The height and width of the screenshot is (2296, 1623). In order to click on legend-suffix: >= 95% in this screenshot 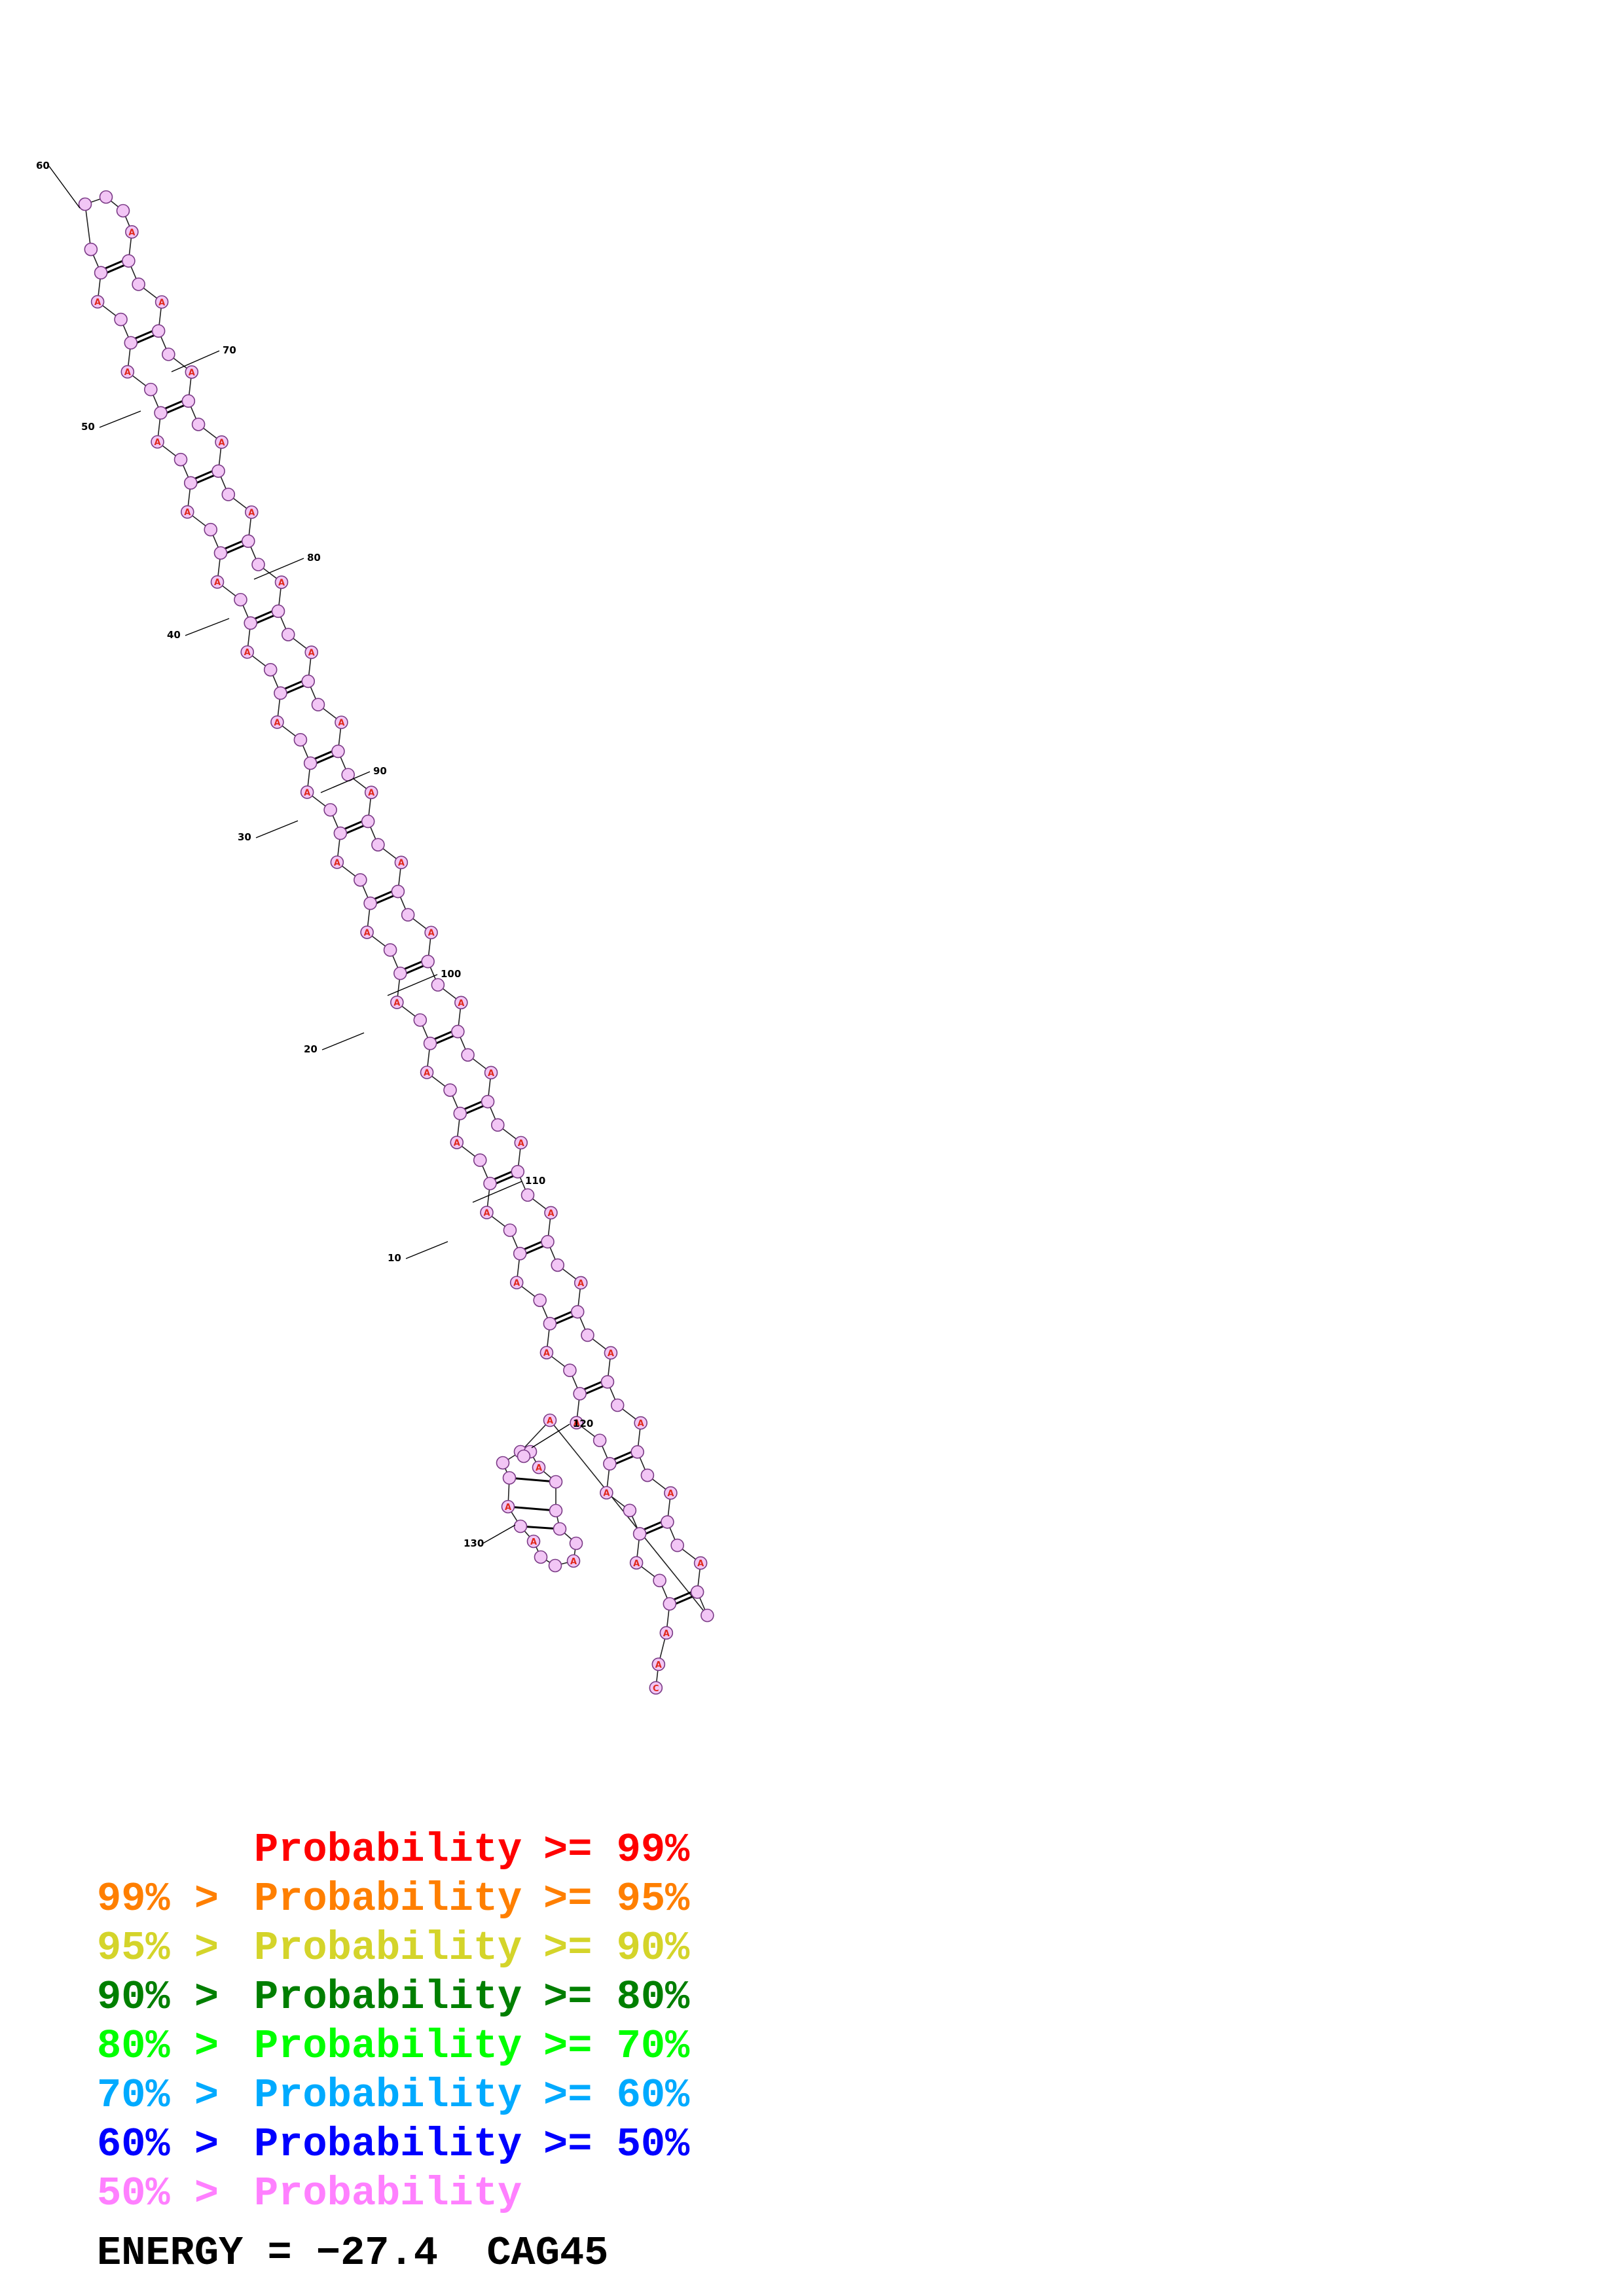, I will do `click(616, 1899)`.